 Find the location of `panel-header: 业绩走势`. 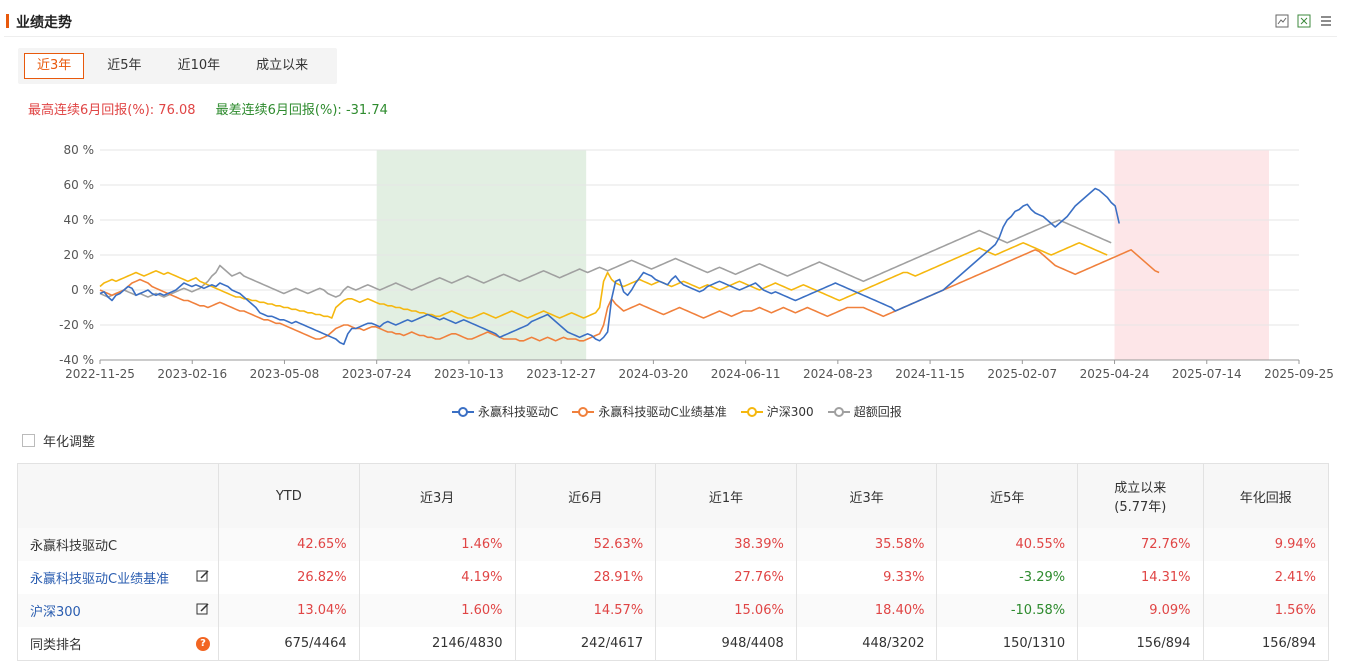

panel-header: 业绩走势 is located at coordinates (670, 21).